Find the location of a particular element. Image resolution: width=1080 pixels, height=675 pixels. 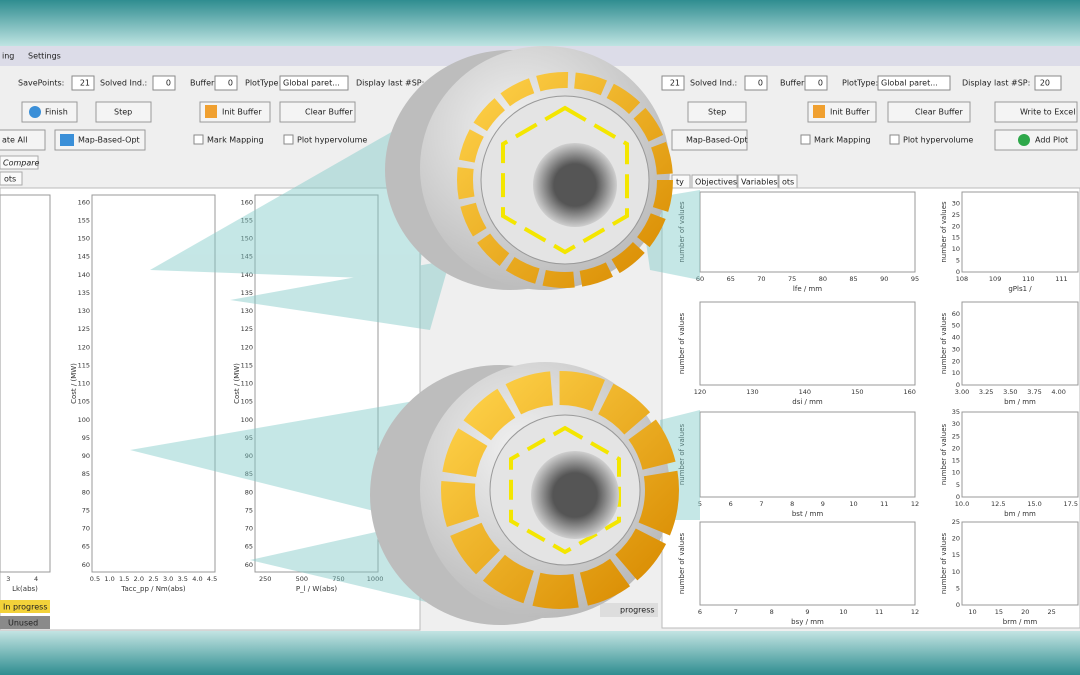

y-tick-label: 120 is located at coordinates (247, 347).